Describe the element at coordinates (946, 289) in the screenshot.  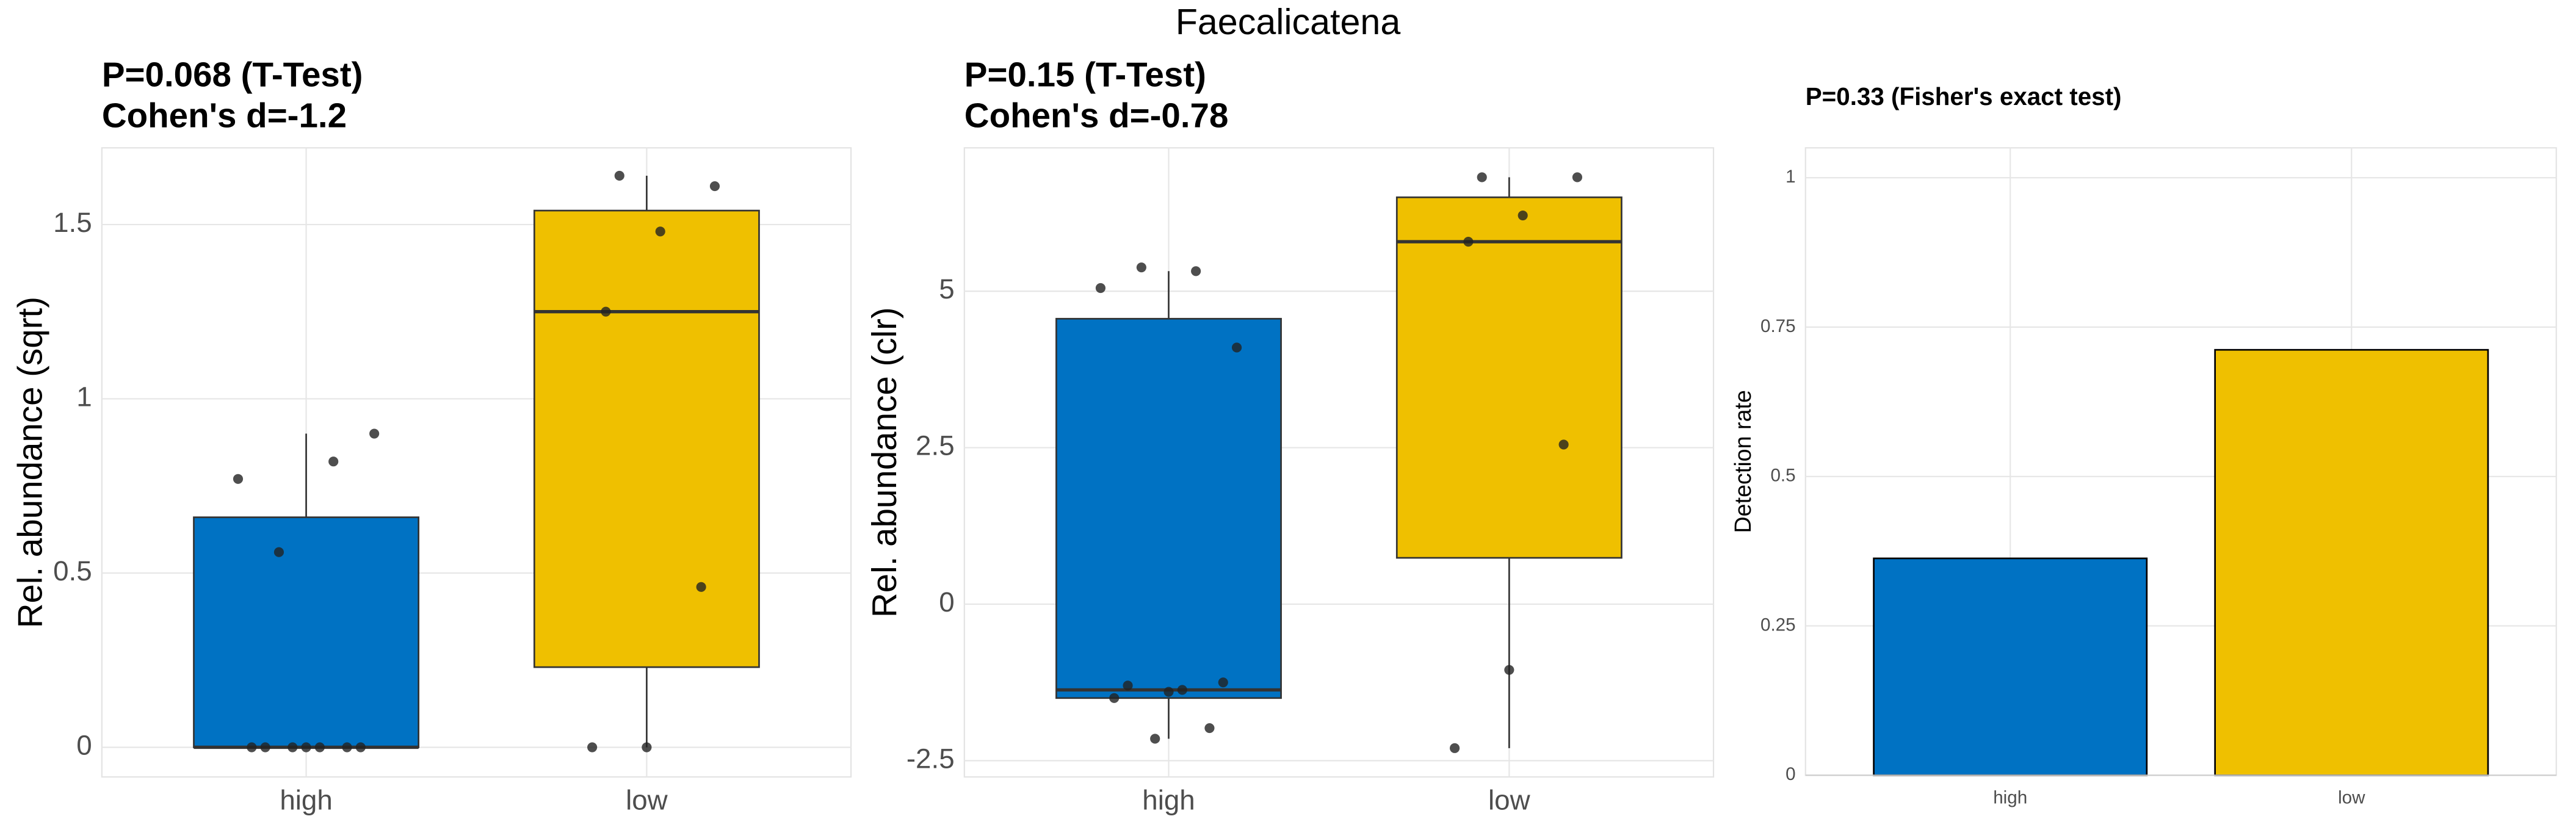
I see `y-tick-label: 5` at that location.